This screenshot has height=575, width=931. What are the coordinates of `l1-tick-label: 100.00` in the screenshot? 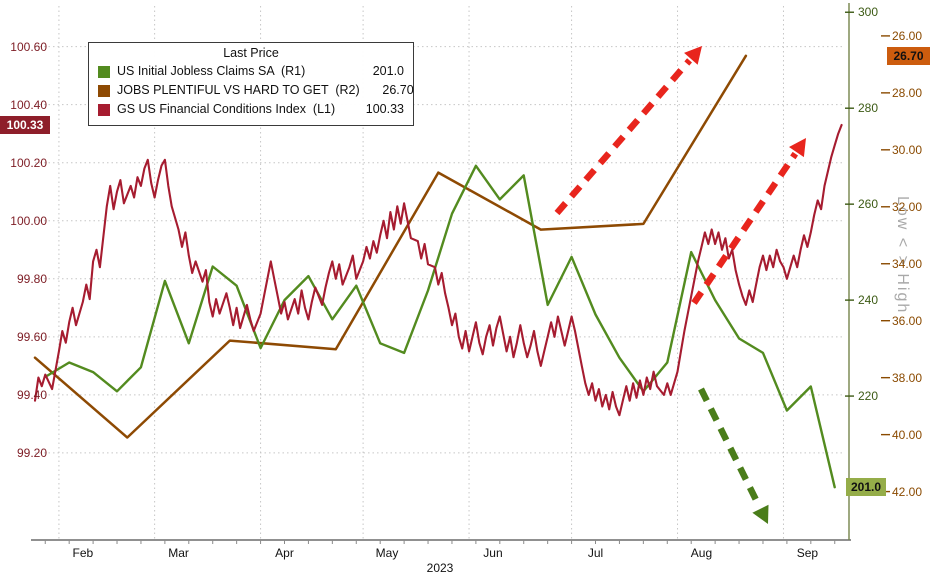 It's located at (28, 220).